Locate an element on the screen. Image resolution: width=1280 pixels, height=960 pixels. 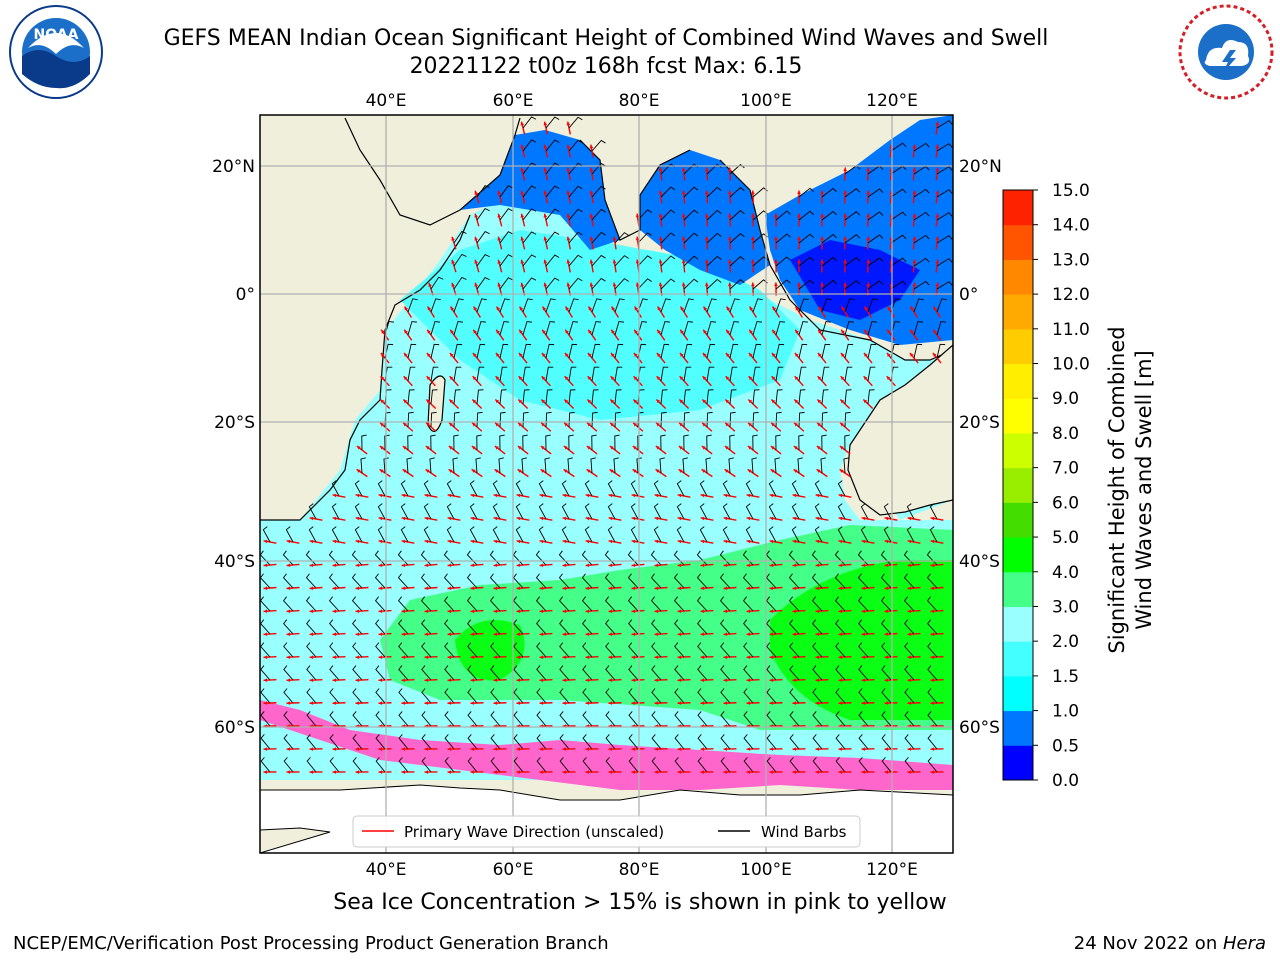
arabian-sea is located at coordinates (540, 190).